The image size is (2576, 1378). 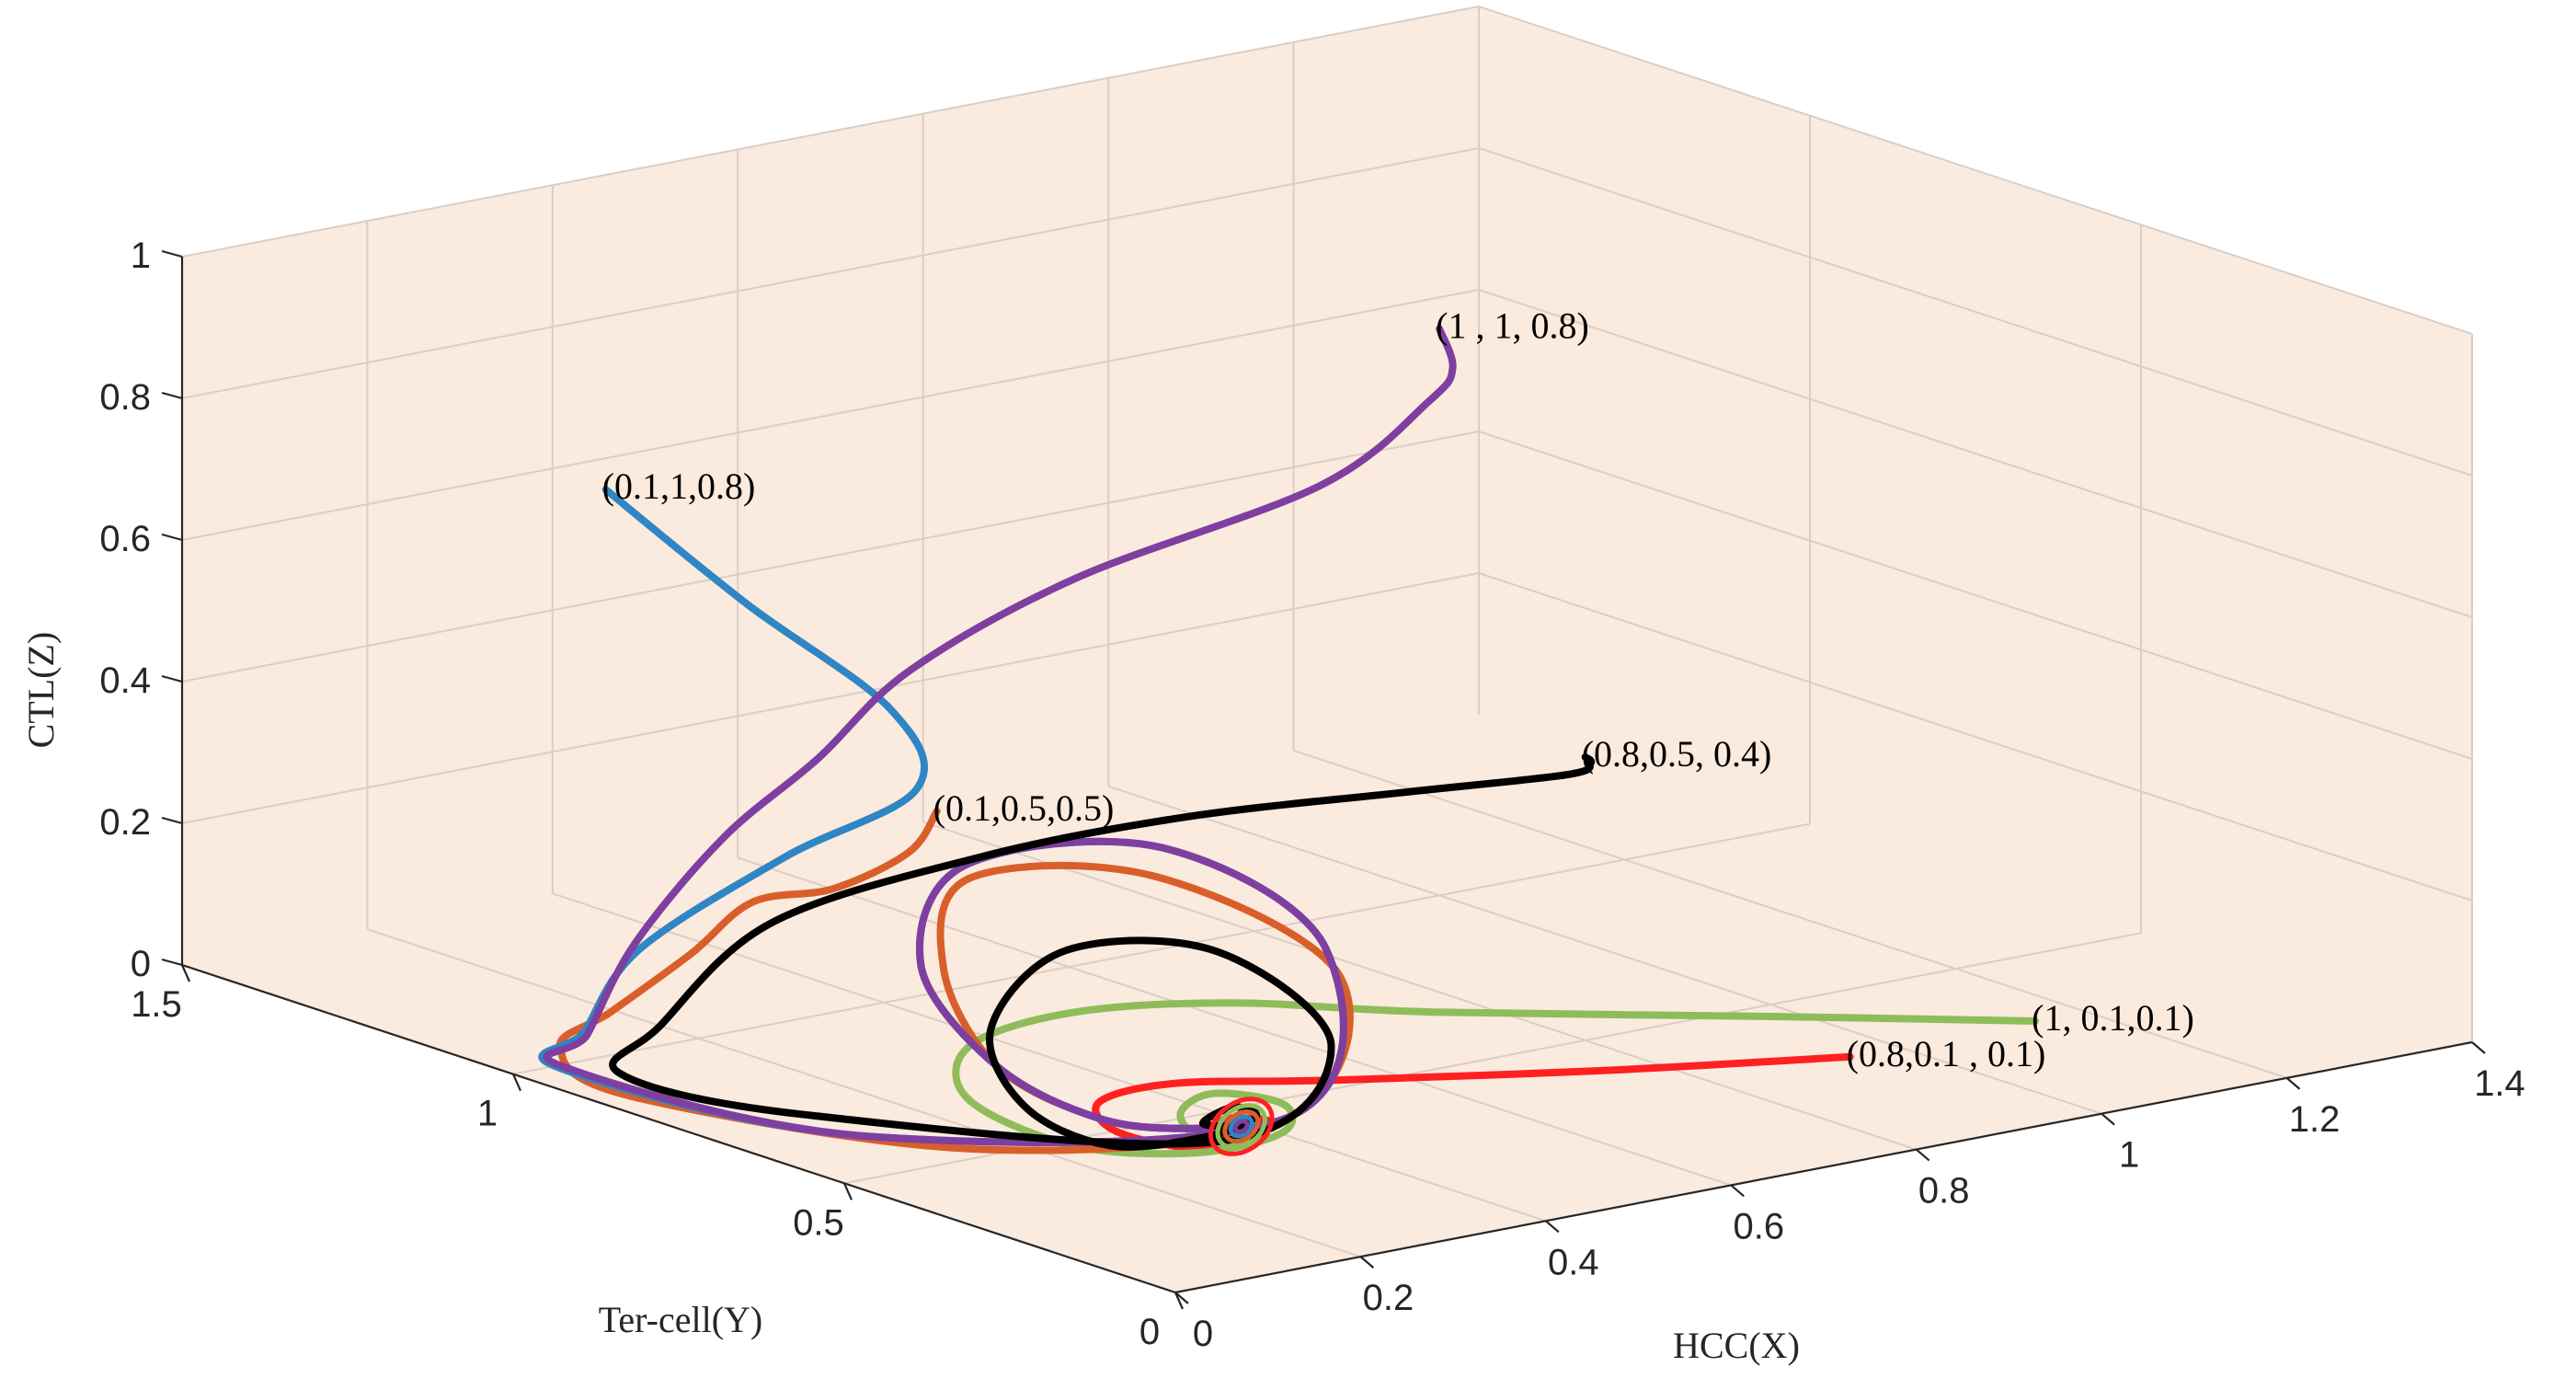 What do you see at coordinates (141, 255) in the screenshot?
I see `z-tick-label: 1` at bounding box center [141, 255].